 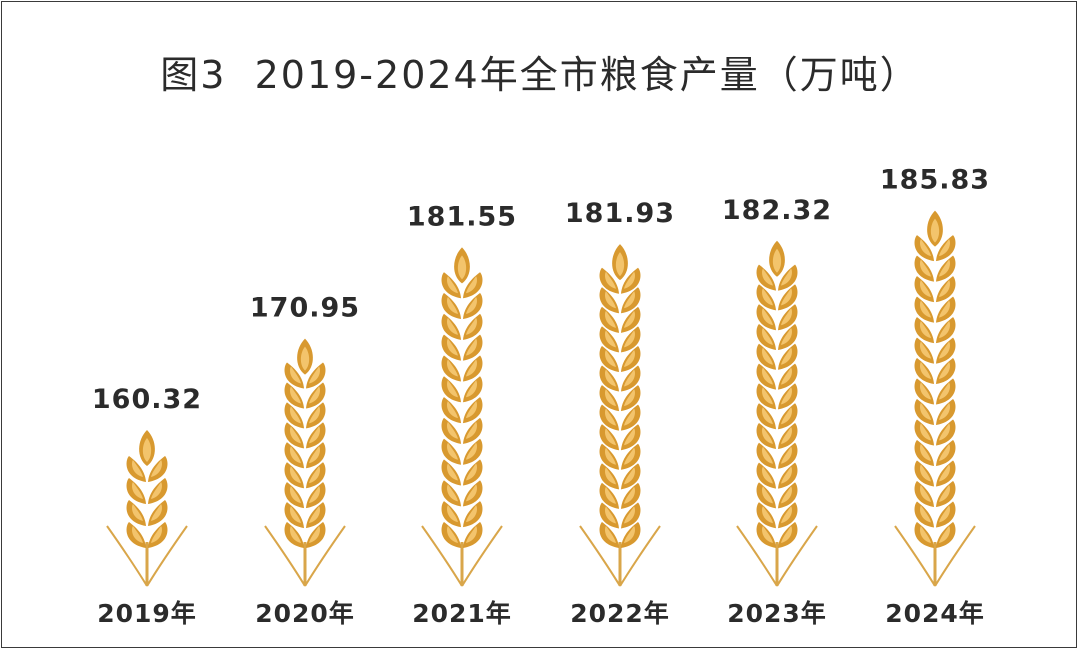 What do you see at coordinates (540, 75) in the screenshot?
I see `chart-title: 图3 2019-2024年全市粮食产量（万吨）` at bounding box center [540, 75].